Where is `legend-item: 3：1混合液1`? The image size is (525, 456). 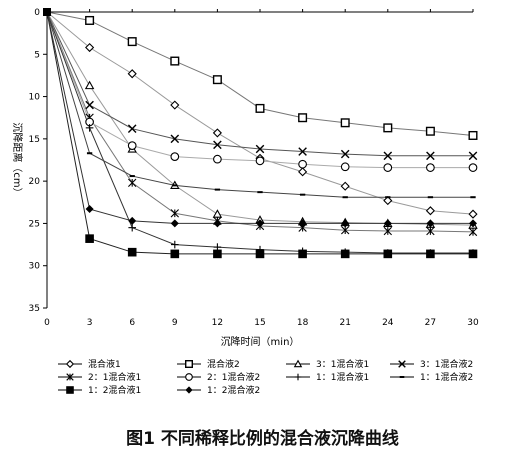
legend-item: 3：1混合液1 is located at coordinates (327, 364).